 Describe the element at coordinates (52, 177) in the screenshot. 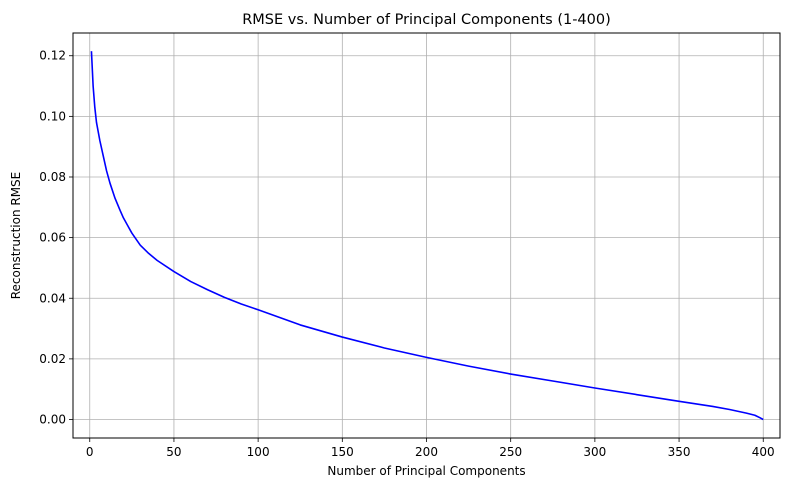

I see `y-tick-label: 0.08` at that location.